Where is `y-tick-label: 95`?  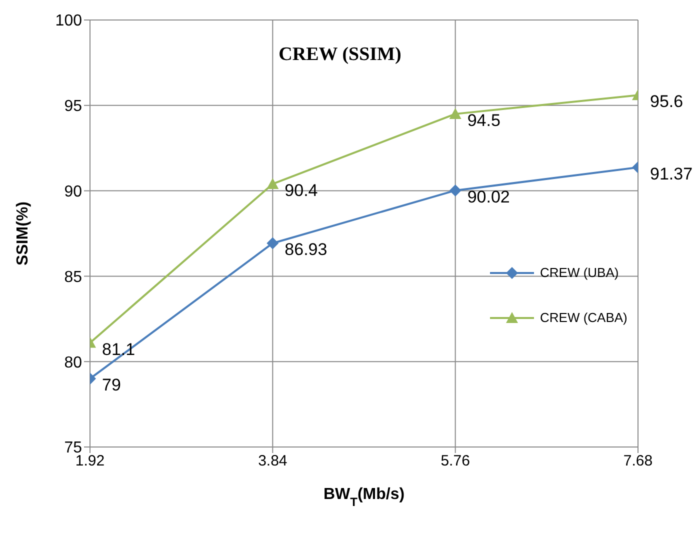
y-tick-label: 95 is located at coordinates (73, 107).